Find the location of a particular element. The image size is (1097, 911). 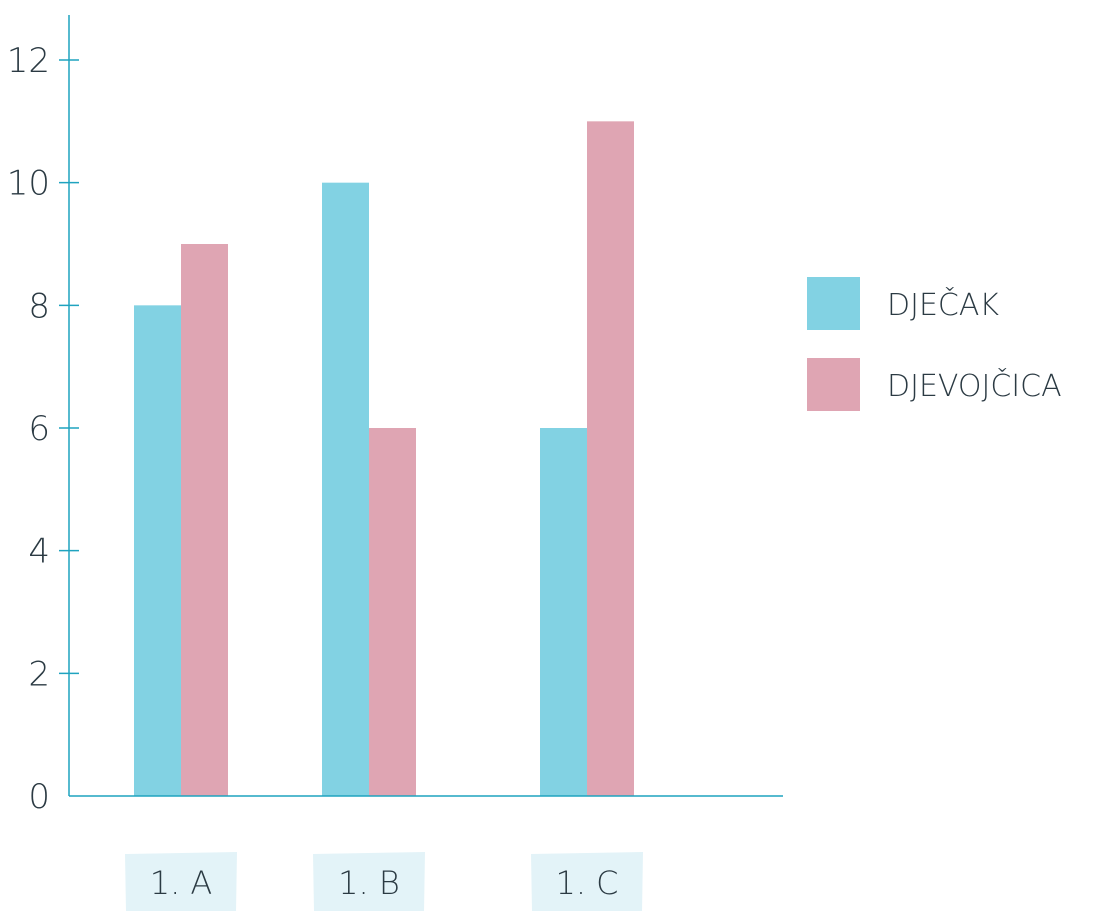

legend: DJEČAK DJEVOJČICA is located at coordinates (934, 344).